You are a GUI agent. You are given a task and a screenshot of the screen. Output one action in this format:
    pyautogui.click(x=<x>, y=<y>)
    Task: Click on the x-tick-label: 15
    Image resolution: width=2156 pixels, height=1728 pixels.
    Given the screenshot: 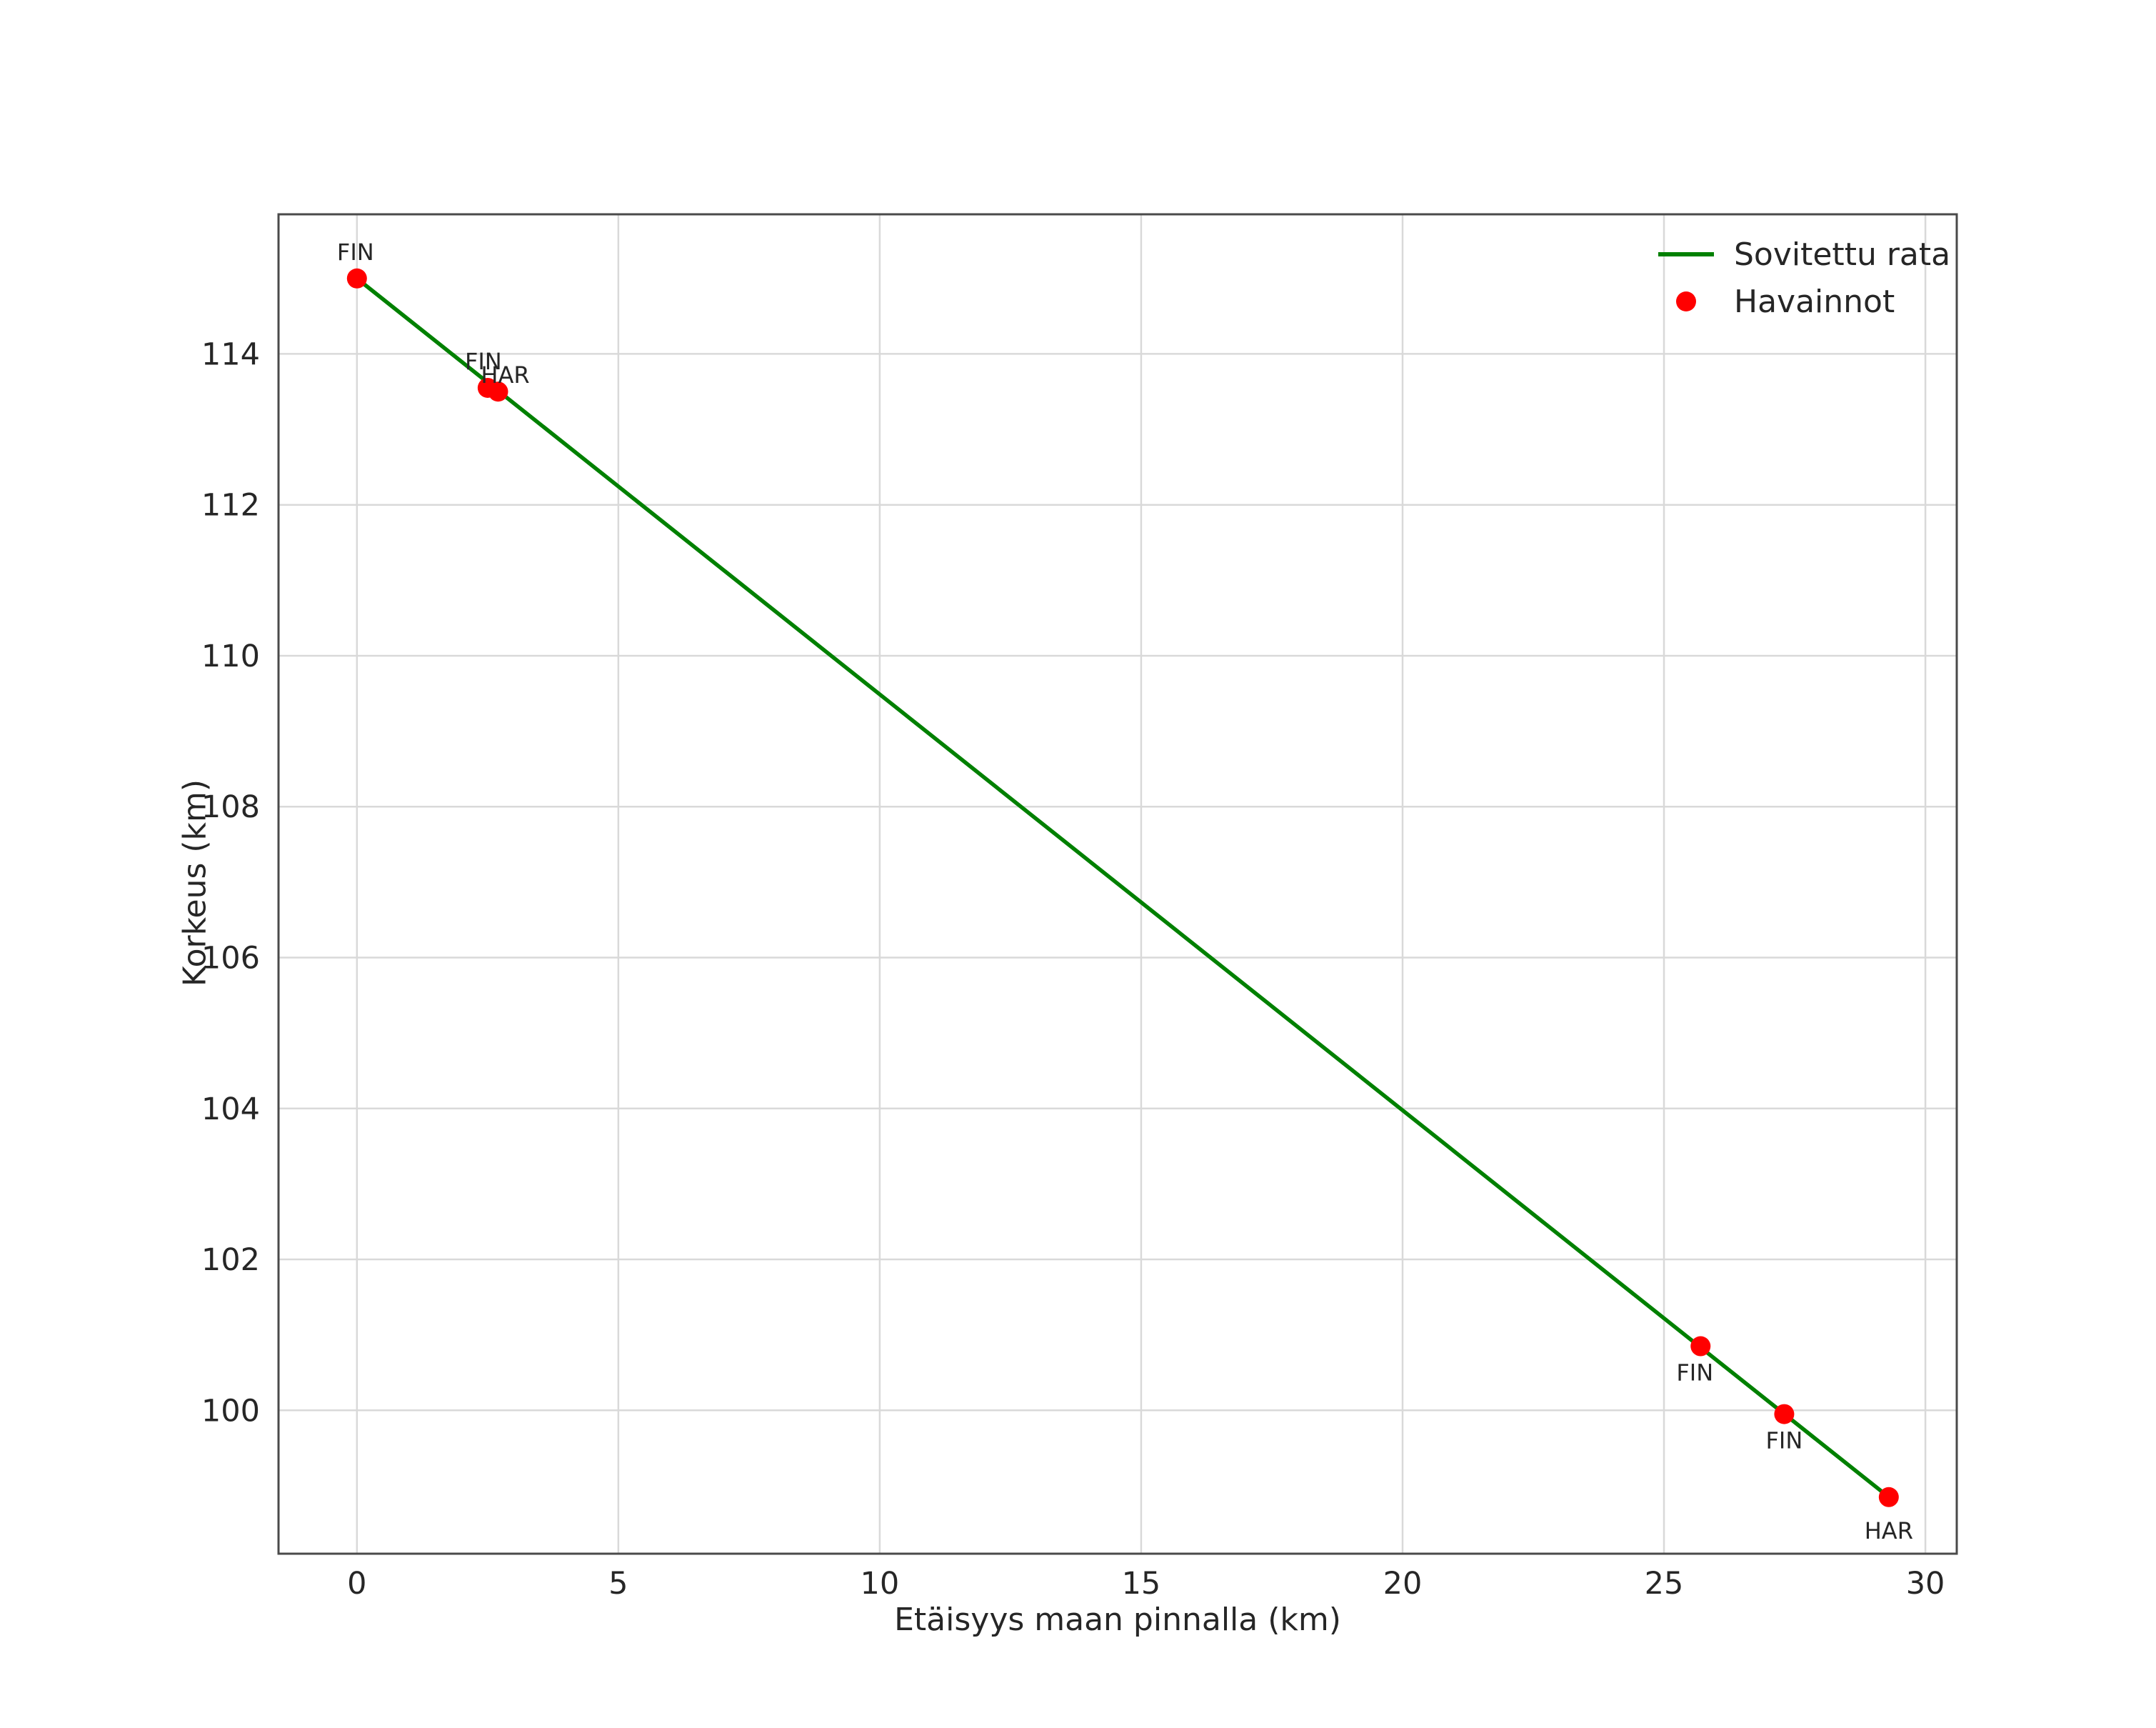 What is the action you would take?
    pyautogui.click(x=1142, y=1584)
    